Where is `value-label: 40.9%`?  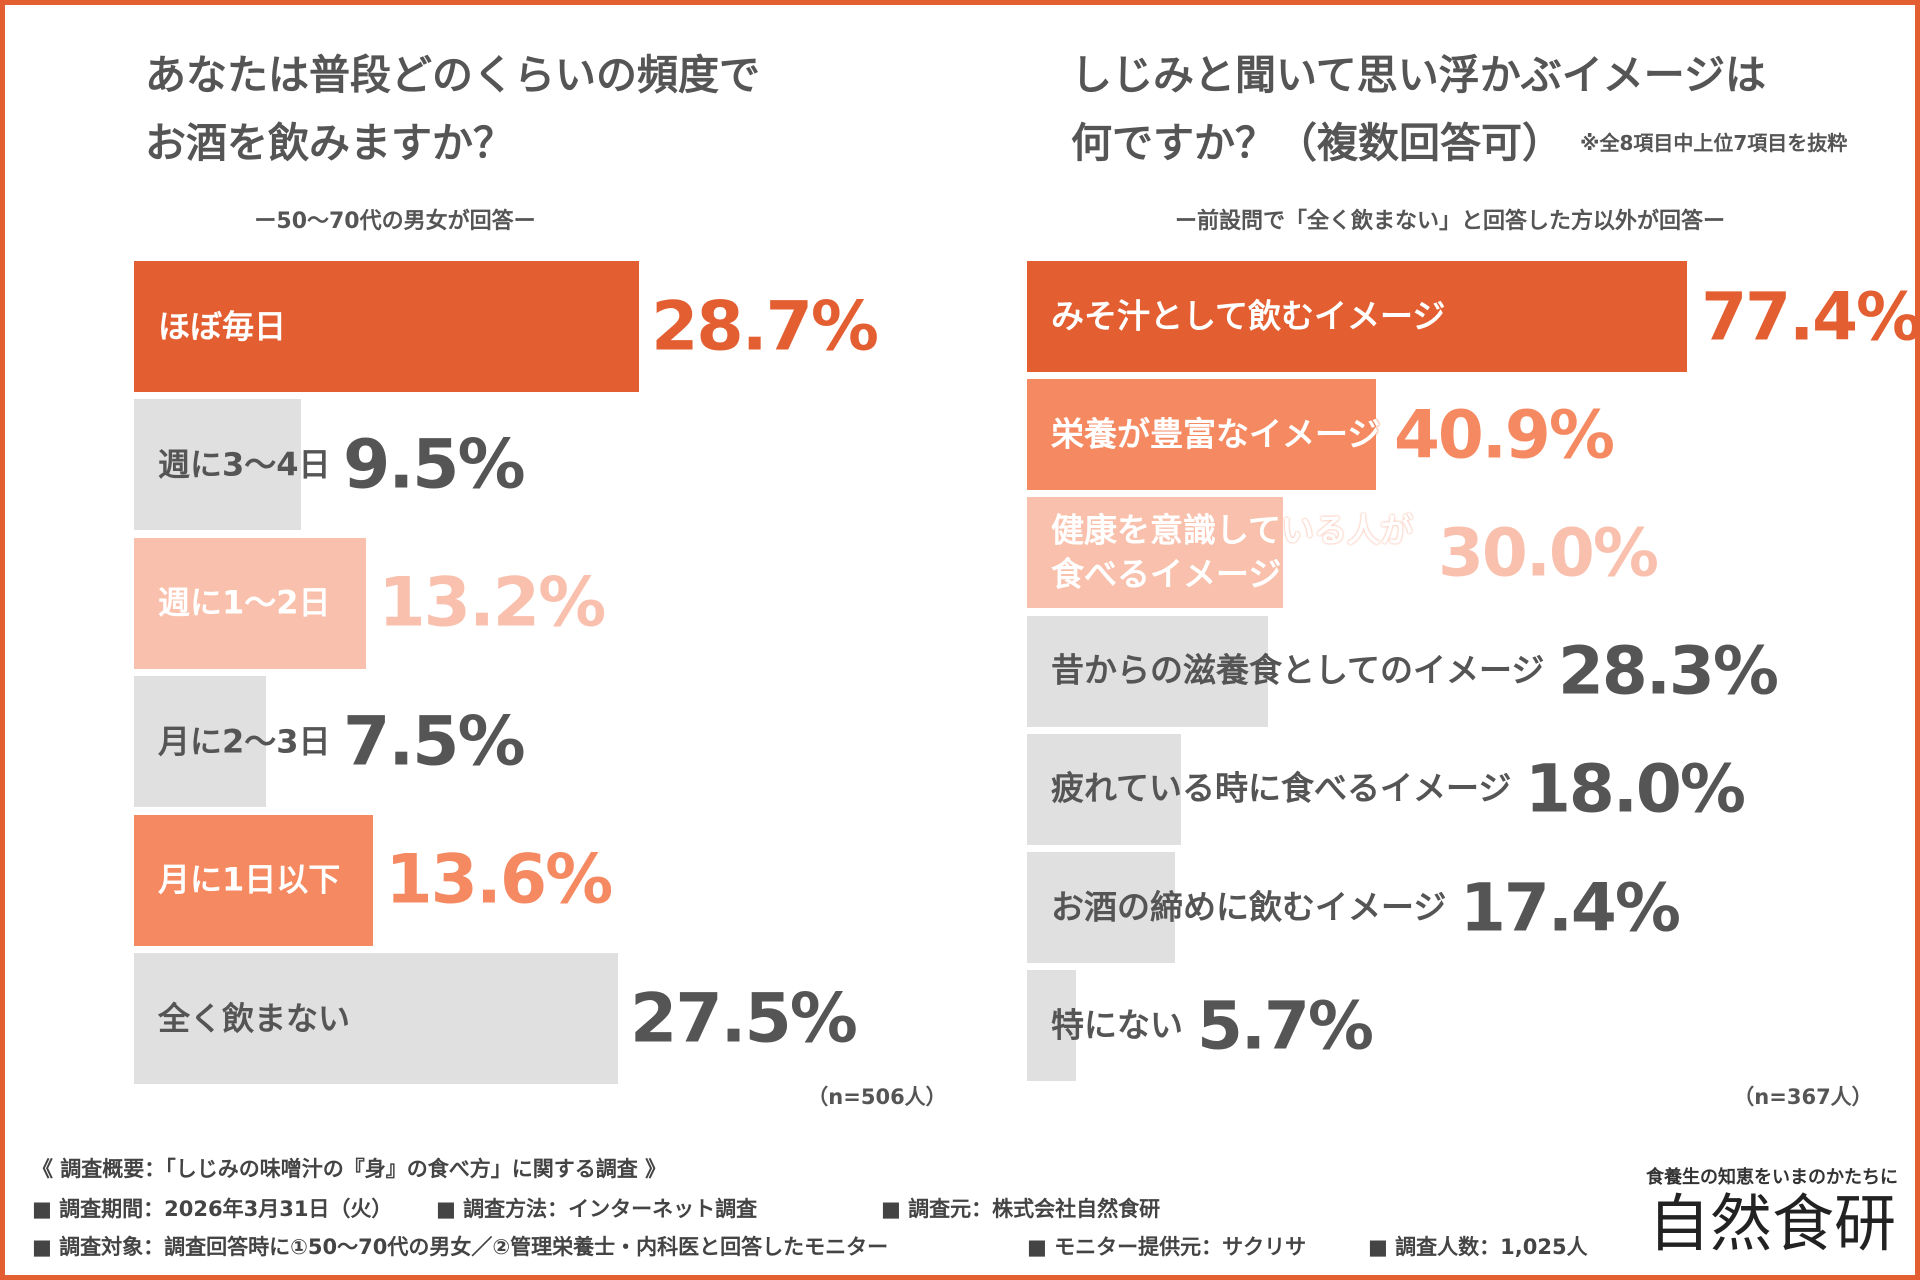
value-label: 40.9% is located at coordinates (1504, 435).